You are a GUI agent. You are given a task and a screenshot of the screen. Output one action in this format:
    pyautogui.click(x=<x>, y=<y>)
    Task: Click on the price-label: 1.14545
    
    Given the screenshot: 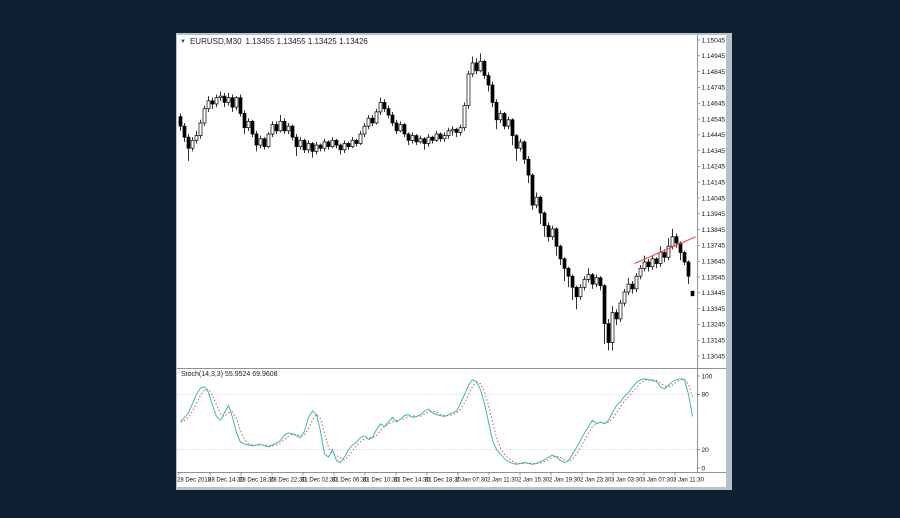 What is the action you would take?
    pyautogui.click(x=714, y=119)
    